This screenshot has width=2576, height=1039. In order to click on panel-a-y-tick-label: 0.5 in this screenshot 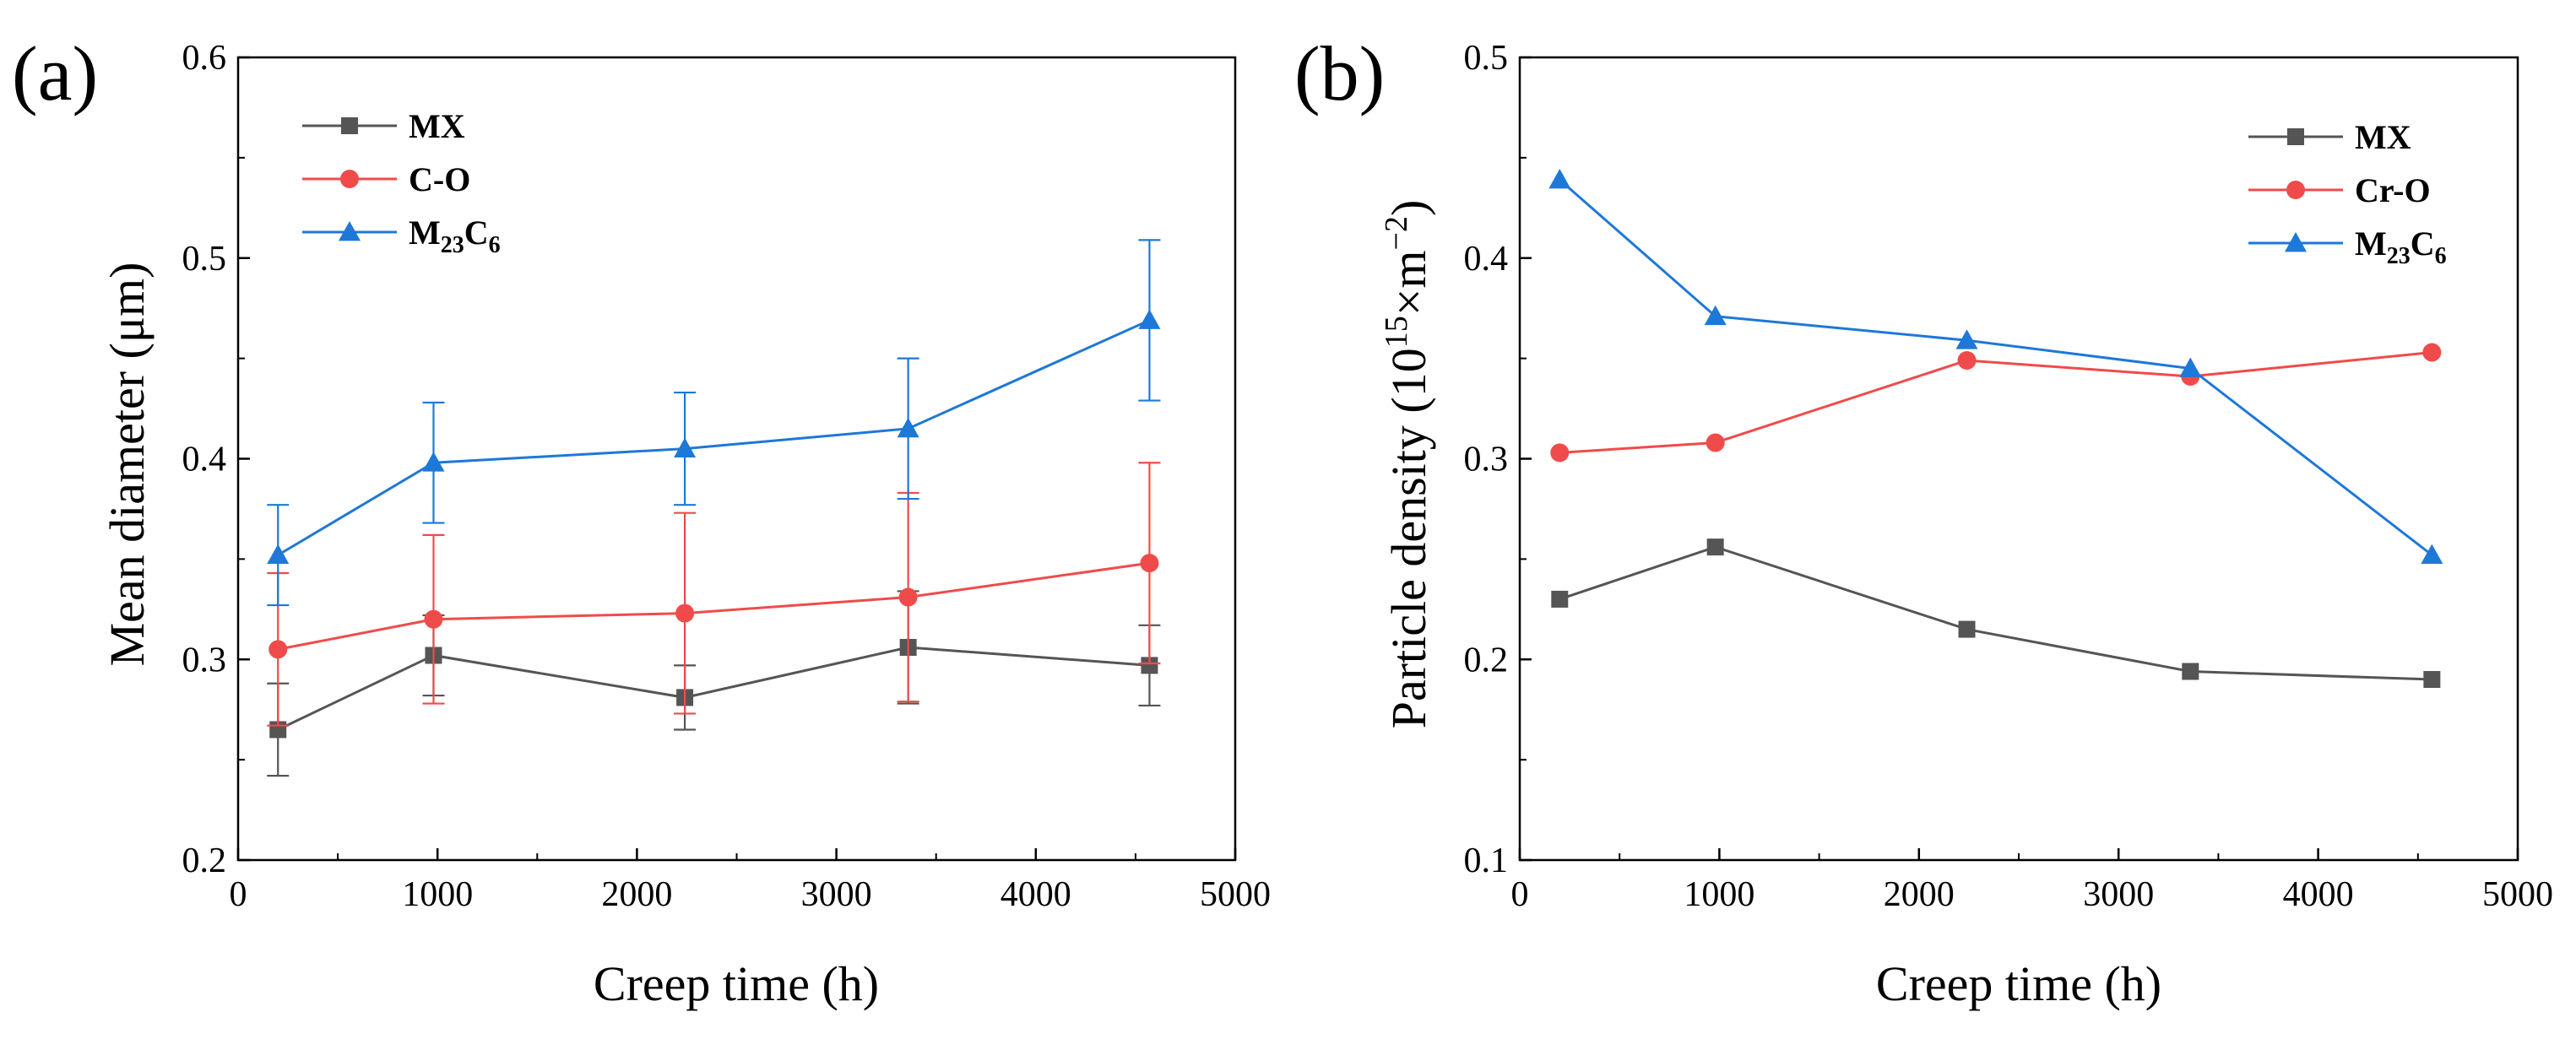, I will do `click(205, 259)`.